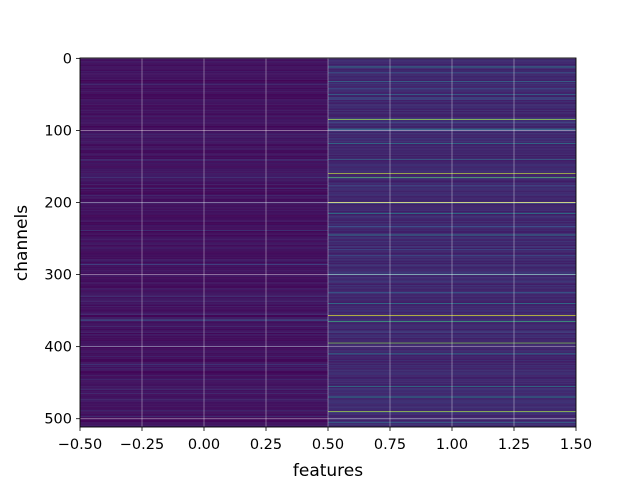 Image resolution: width=640 pixels, height=480 pixels. Describe the element at coordinates (390, 445) in the screenshot. I see `x-tick-label: 0.75` at that location.